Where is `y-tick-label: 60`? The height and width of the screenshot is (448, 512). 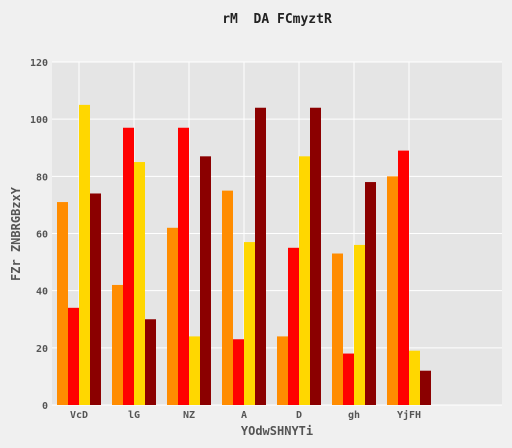
y-tick-label: 60 is located at coordinates (42, 235).